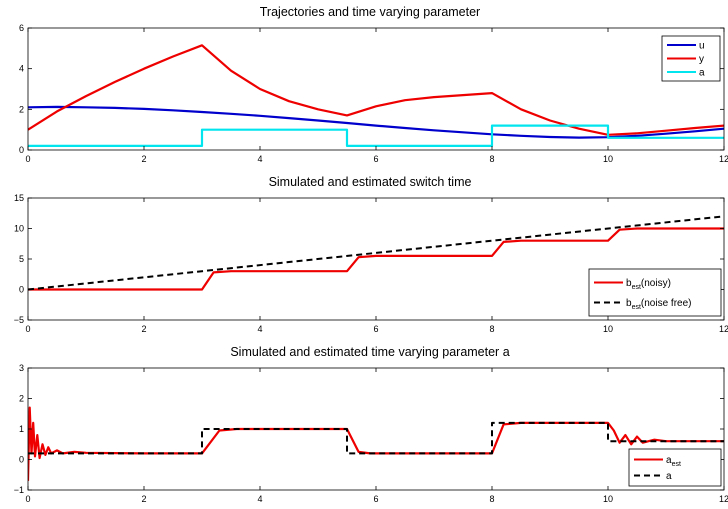 This screenshot has width=728, height=509. What do you see at coordinates (702, 73) in the screenshot?
I see `legend-label-2: a` at bounding box center [702, 73].